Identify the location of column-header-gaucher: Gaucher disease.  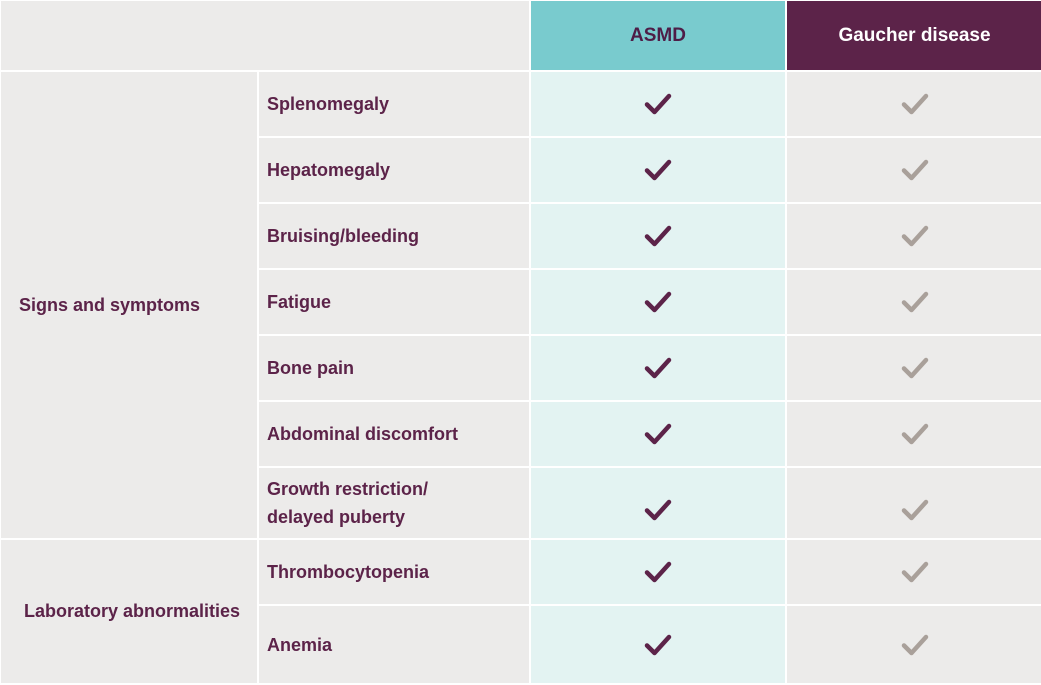
(914, 35).